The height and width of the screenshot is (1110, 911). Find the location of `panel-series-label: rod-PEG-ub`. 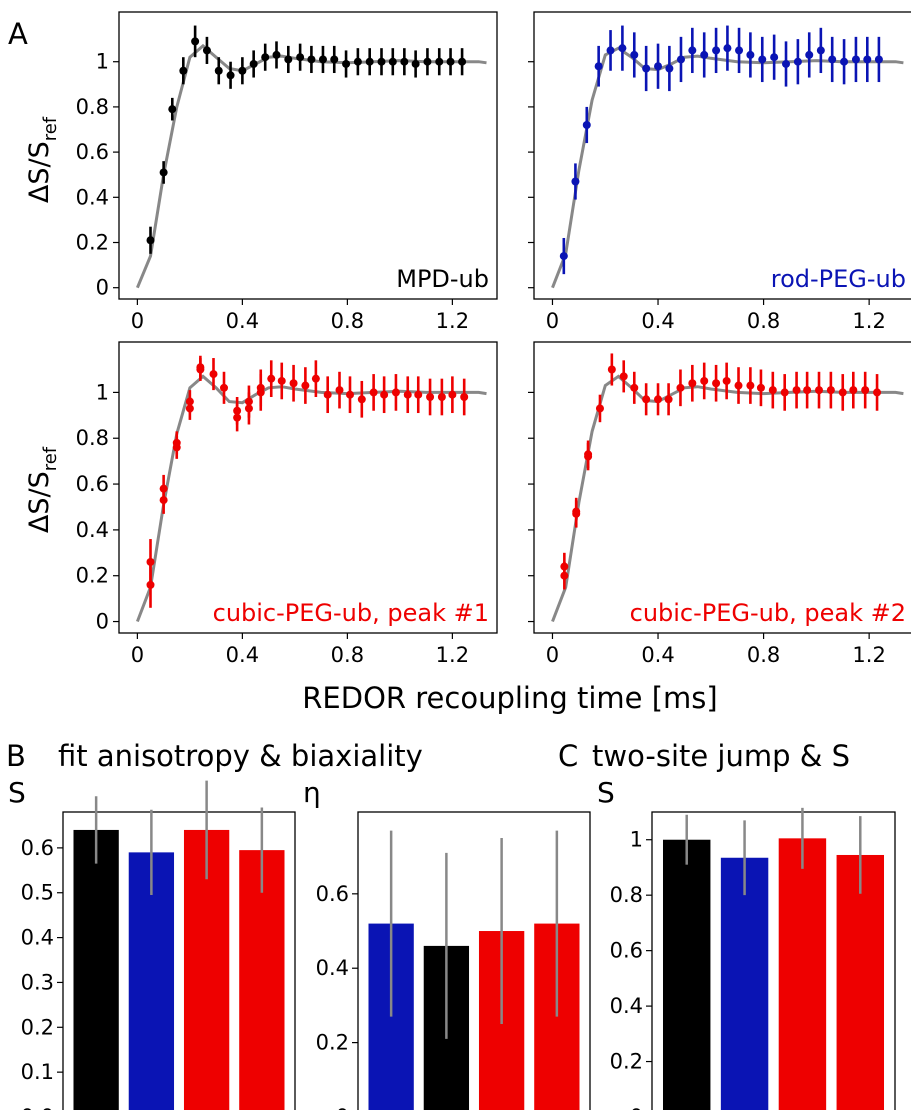

panel-series-label: rod-PEG-ub is located at coordinates (838, 279).